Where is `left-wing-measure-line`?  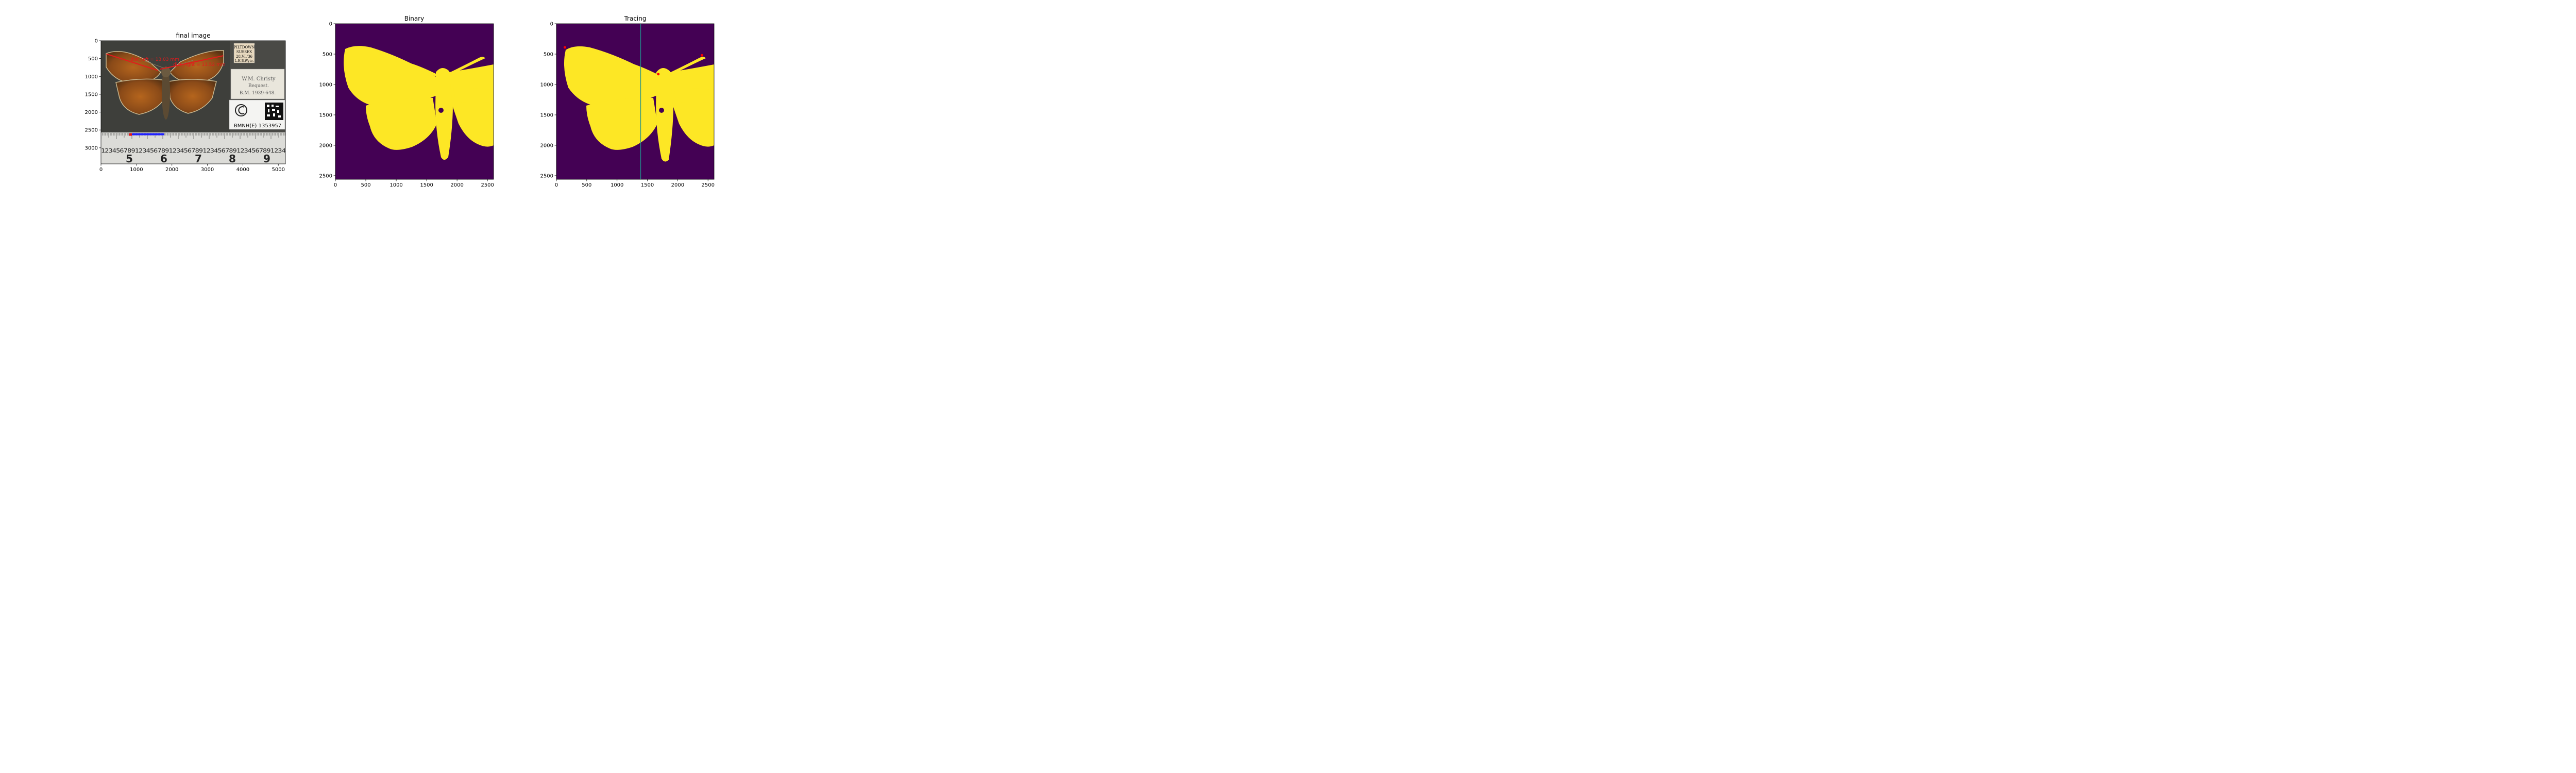 left-wing-measure-line is located at coordinates (132, 62).